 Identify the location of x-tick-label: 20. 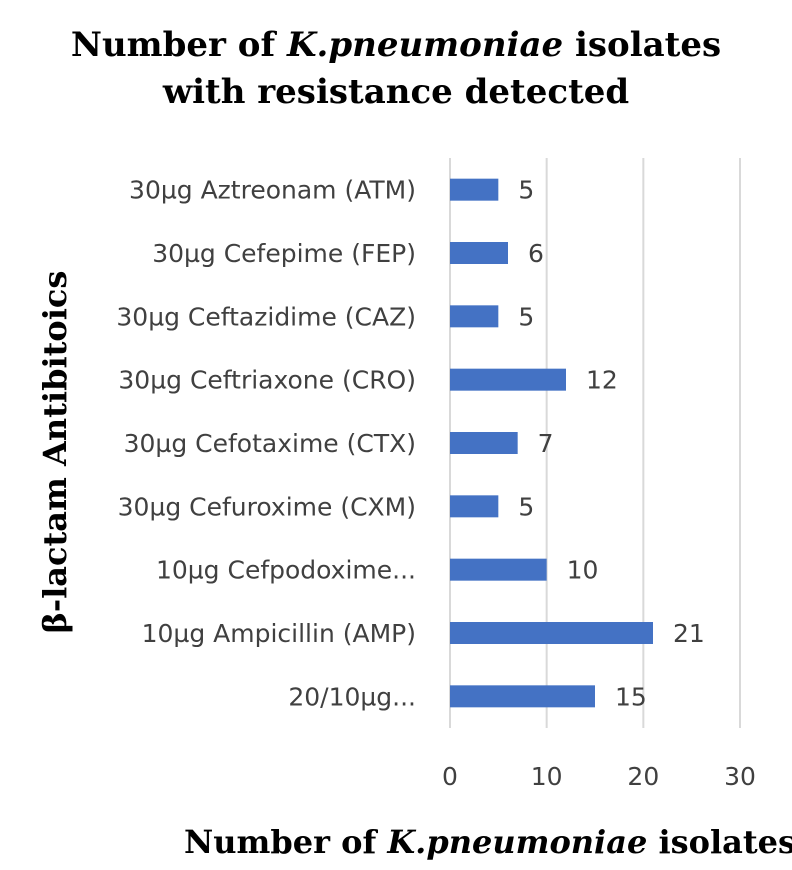
(643, 776).